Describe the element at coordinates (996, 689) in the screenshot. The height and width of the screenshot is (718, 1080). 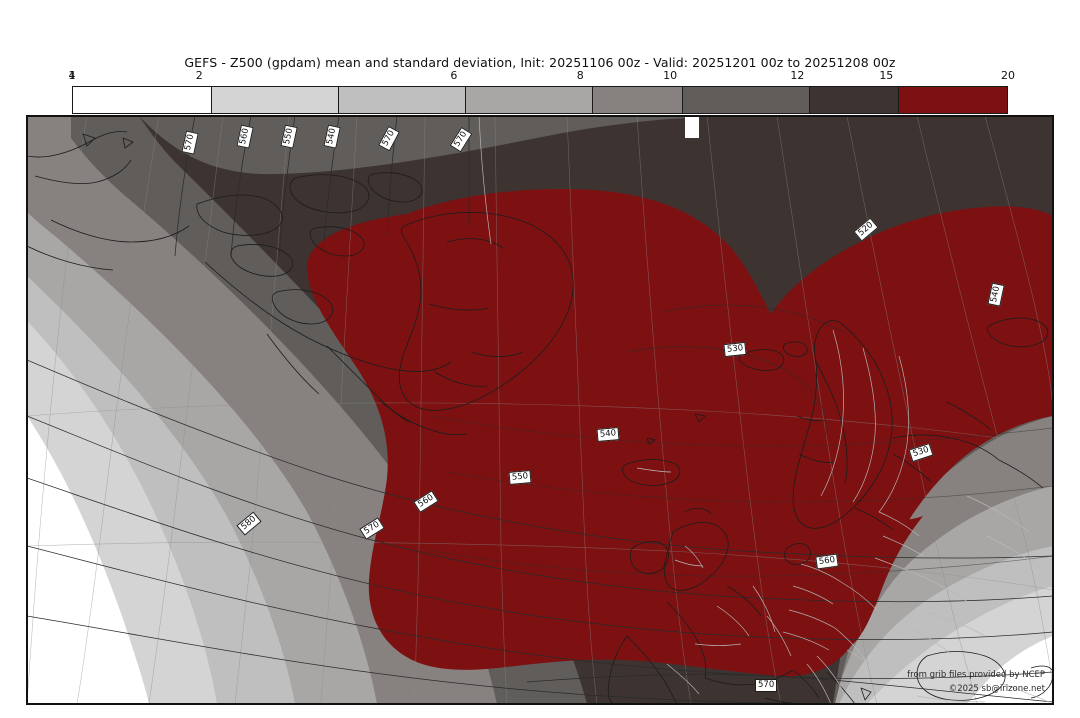
I see `copyright-credit: ©2025 sb@irizone.net` at that location.